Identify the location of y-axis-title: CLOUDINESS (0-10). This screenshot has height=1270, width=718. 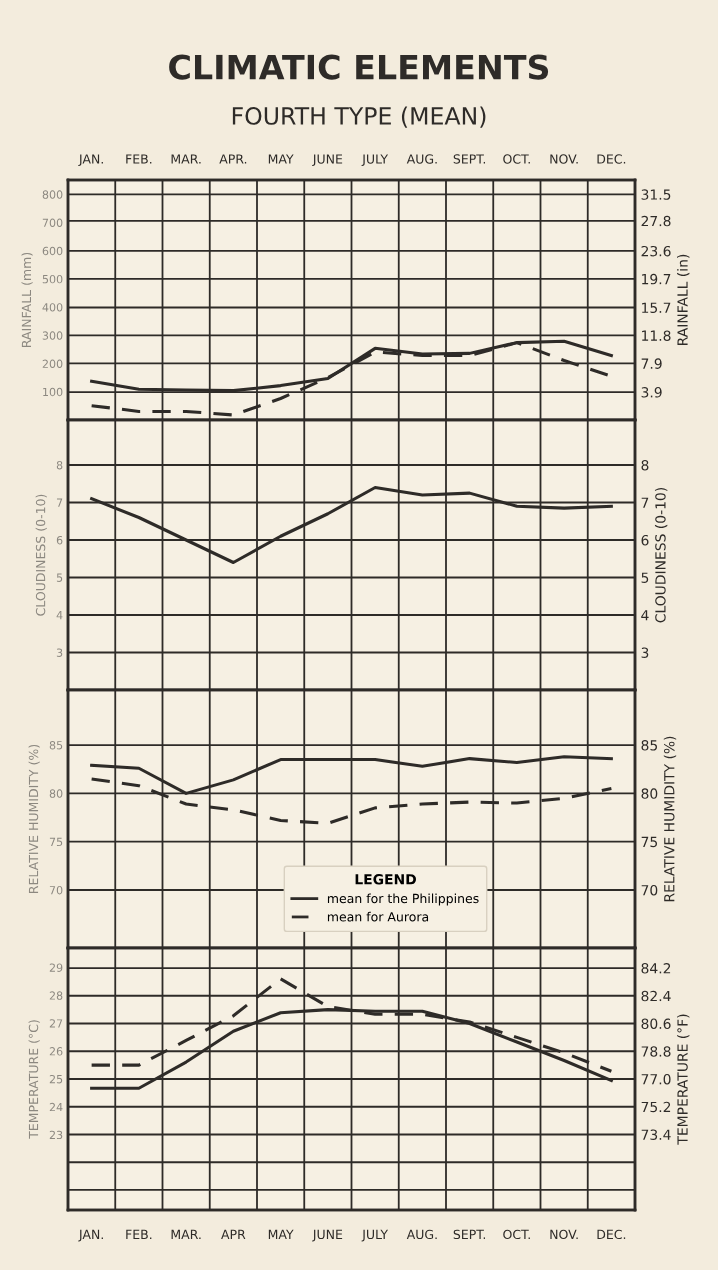
(41, 555).